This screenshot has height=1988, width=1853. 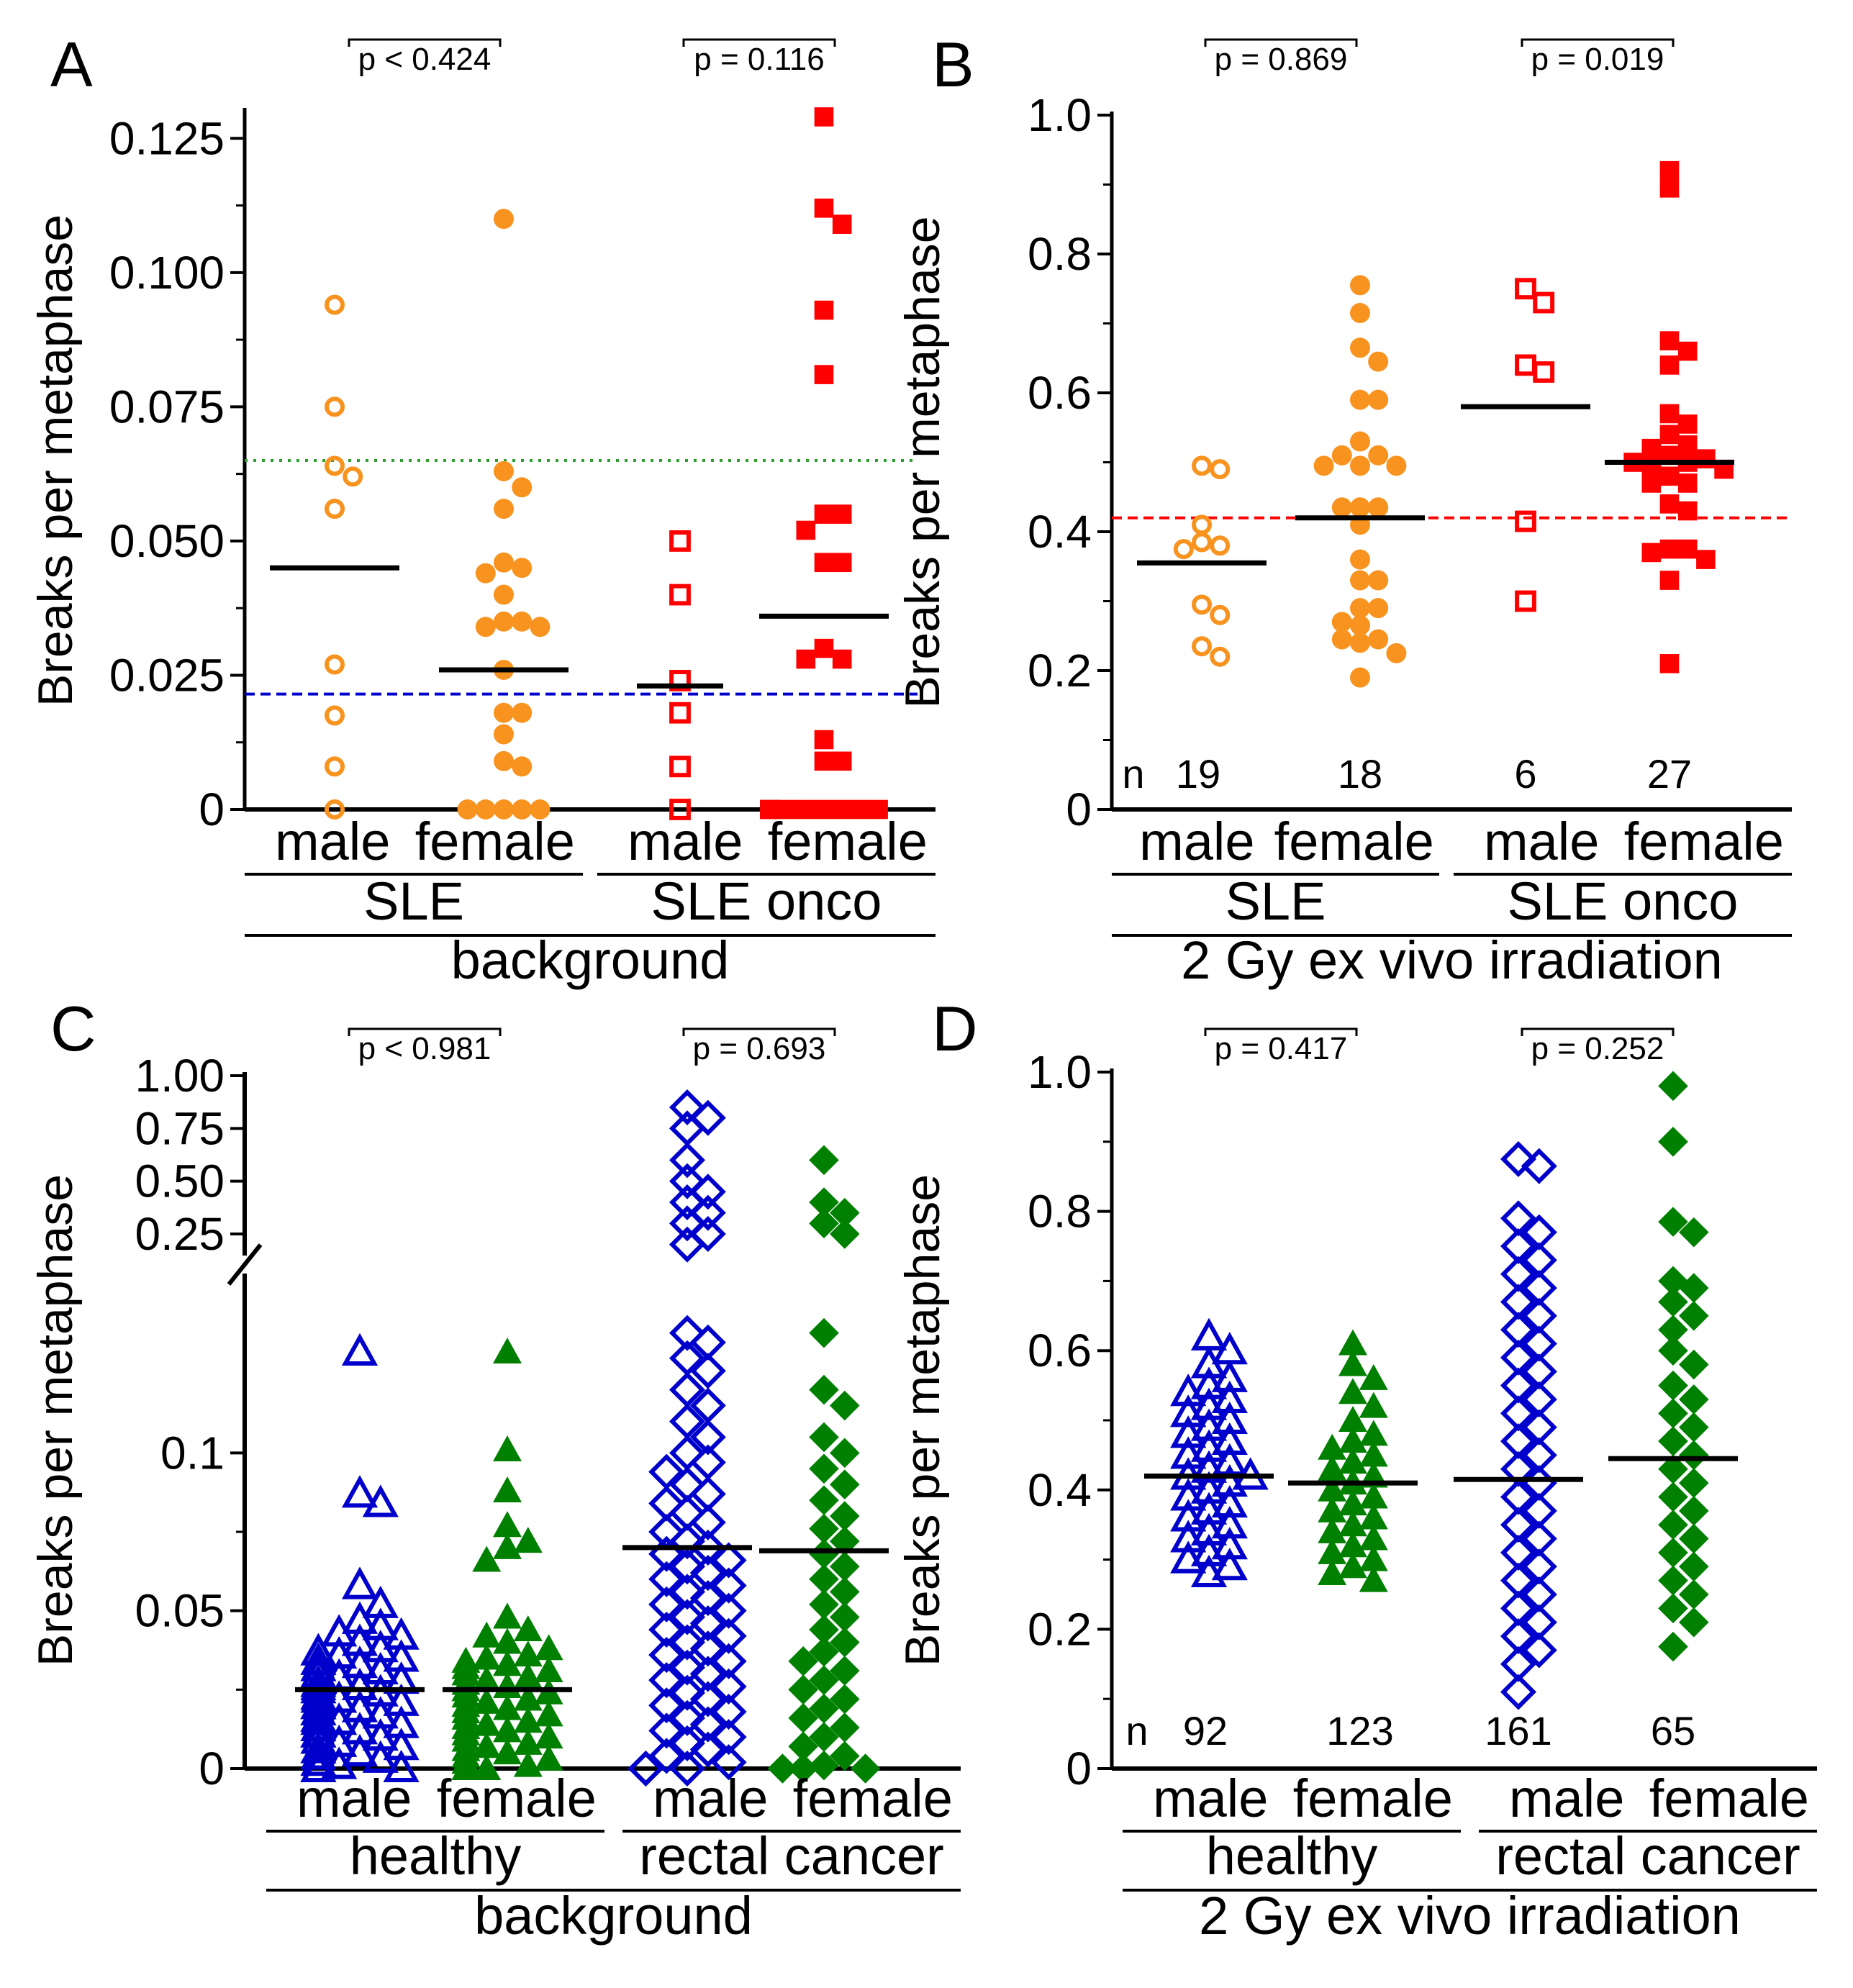 I want to click on n-label: 92, so click(x=1205, y=1730).